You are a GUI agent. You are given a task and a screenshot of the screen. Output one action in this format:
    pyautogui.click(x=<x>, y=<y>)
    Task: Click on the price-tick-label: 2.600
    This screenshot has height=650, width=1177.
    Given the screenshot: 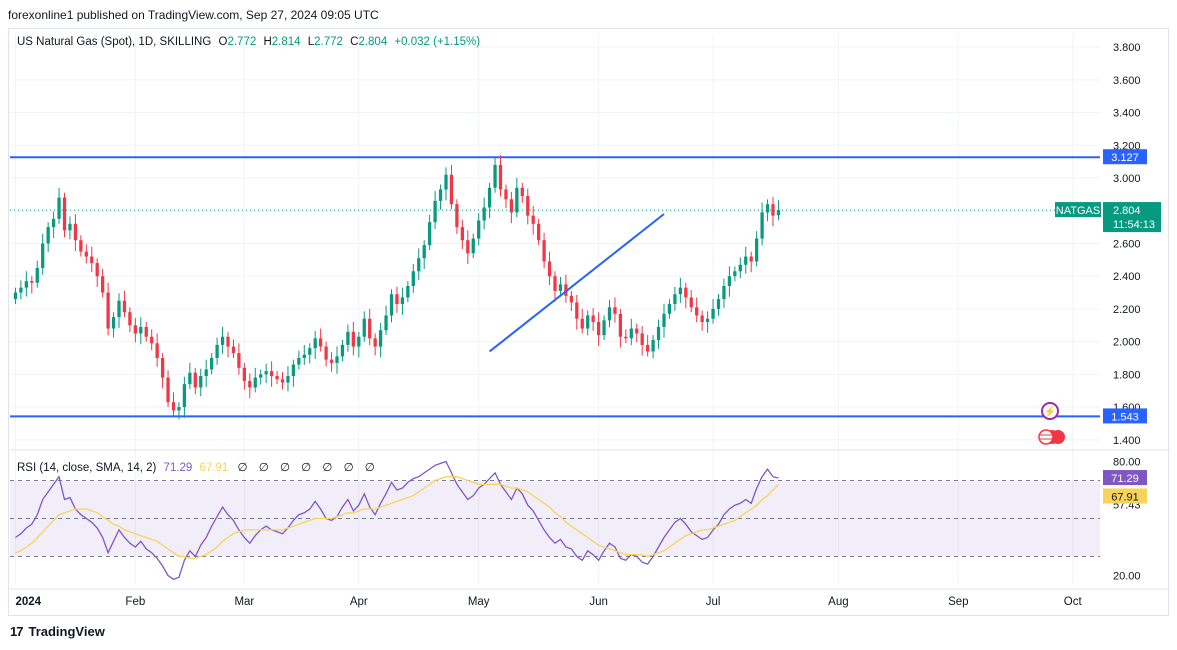 What is the action you would take?
    pyautogui.click(x=1127, y=244)
    